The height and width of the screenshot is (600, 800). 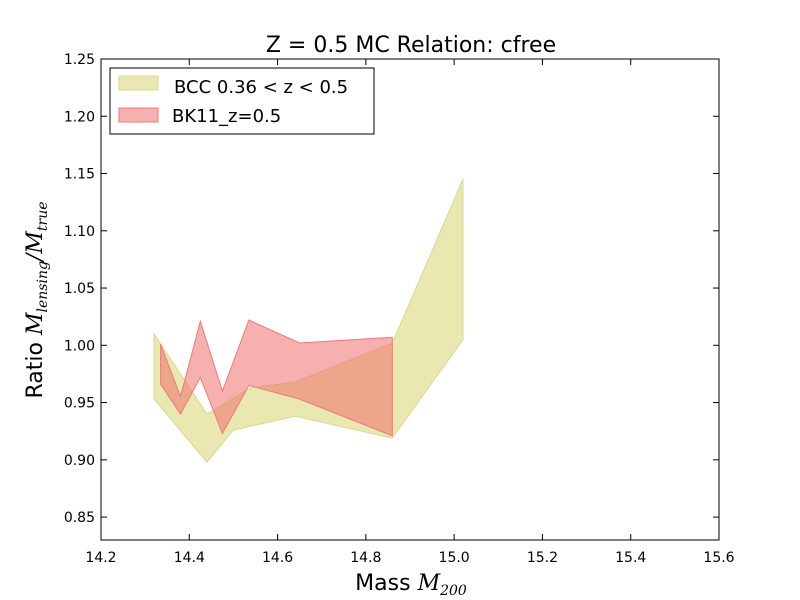 I want to click on y-tick-label: 1.10, so click(x=79, y=232).